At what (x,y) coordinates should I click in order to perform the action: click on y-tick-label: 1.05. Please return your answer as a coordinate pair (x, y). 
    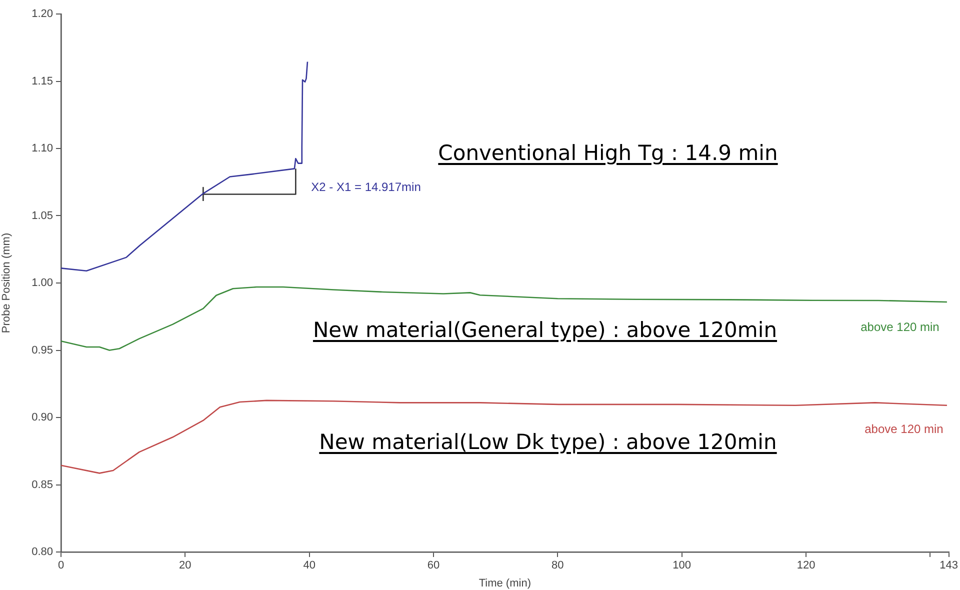
    Looking at the image, I should click on (42, 216).